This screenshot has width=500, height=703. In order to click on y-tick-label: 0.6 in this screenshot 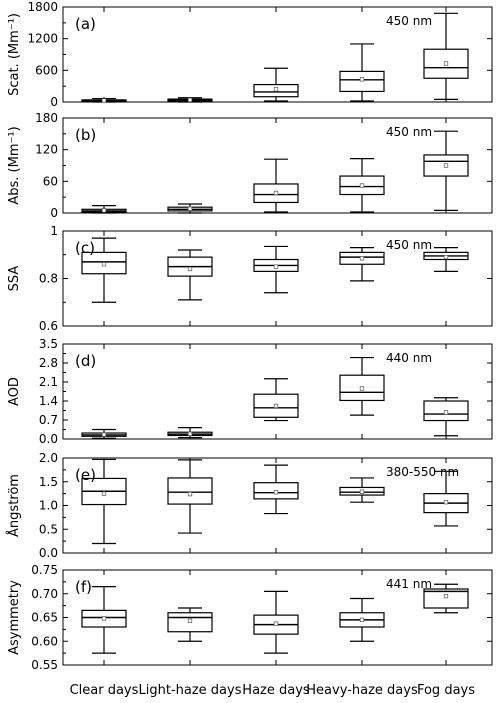, I will do `click(48, 326)`.